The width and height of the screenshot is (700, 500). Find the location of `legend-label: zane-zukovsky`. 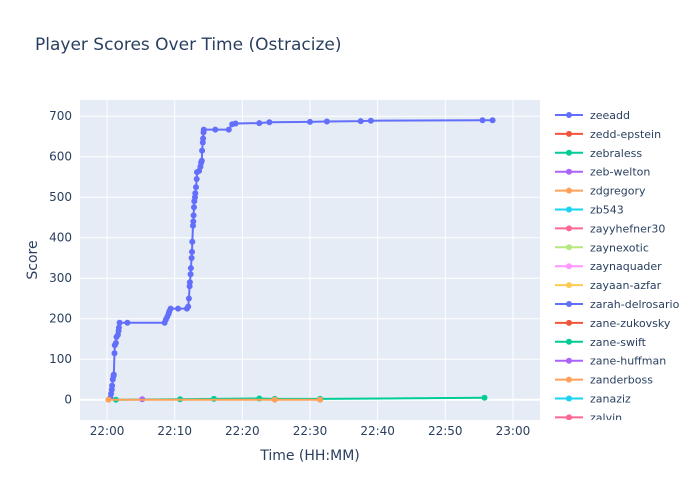

legend-label: zane-zukovsky is located at coordinates (630, 323).